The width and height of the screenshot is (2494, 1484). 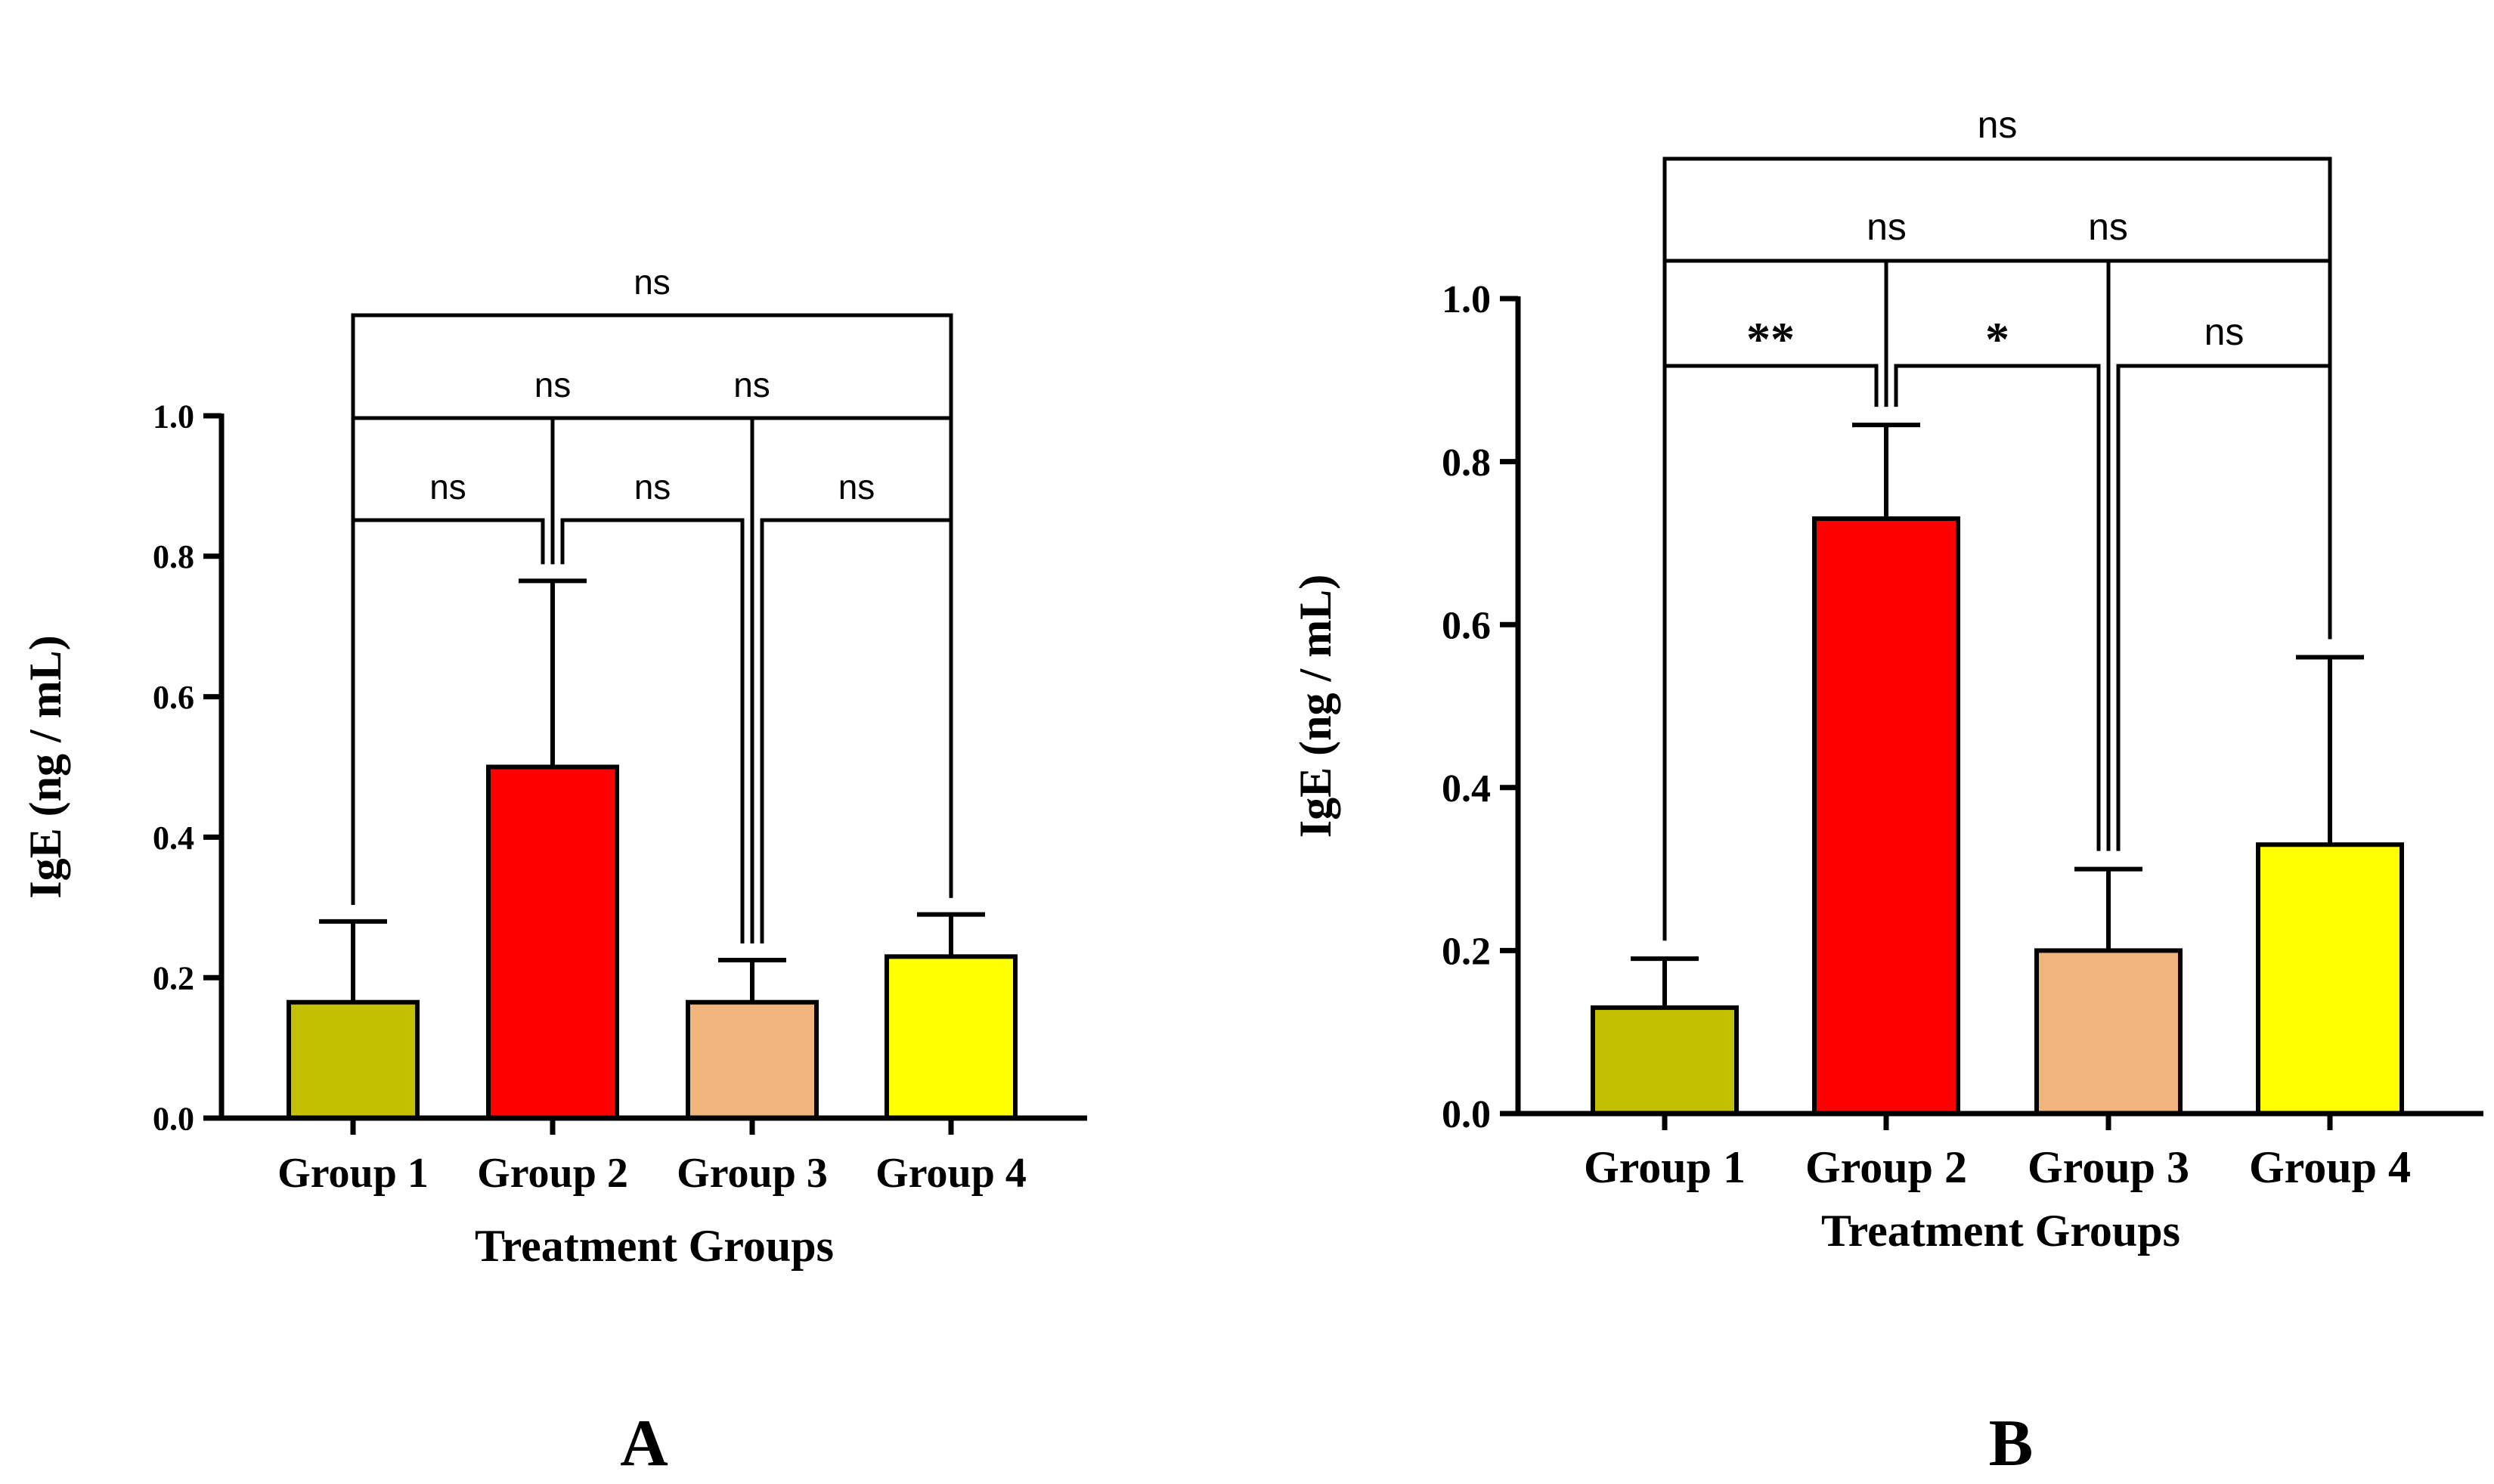 What do you see at coordinates (353, 1173) in the screenshot?
I see `x-tick-label-a-group-1: Group 1` at bounding box center [353, 1173].